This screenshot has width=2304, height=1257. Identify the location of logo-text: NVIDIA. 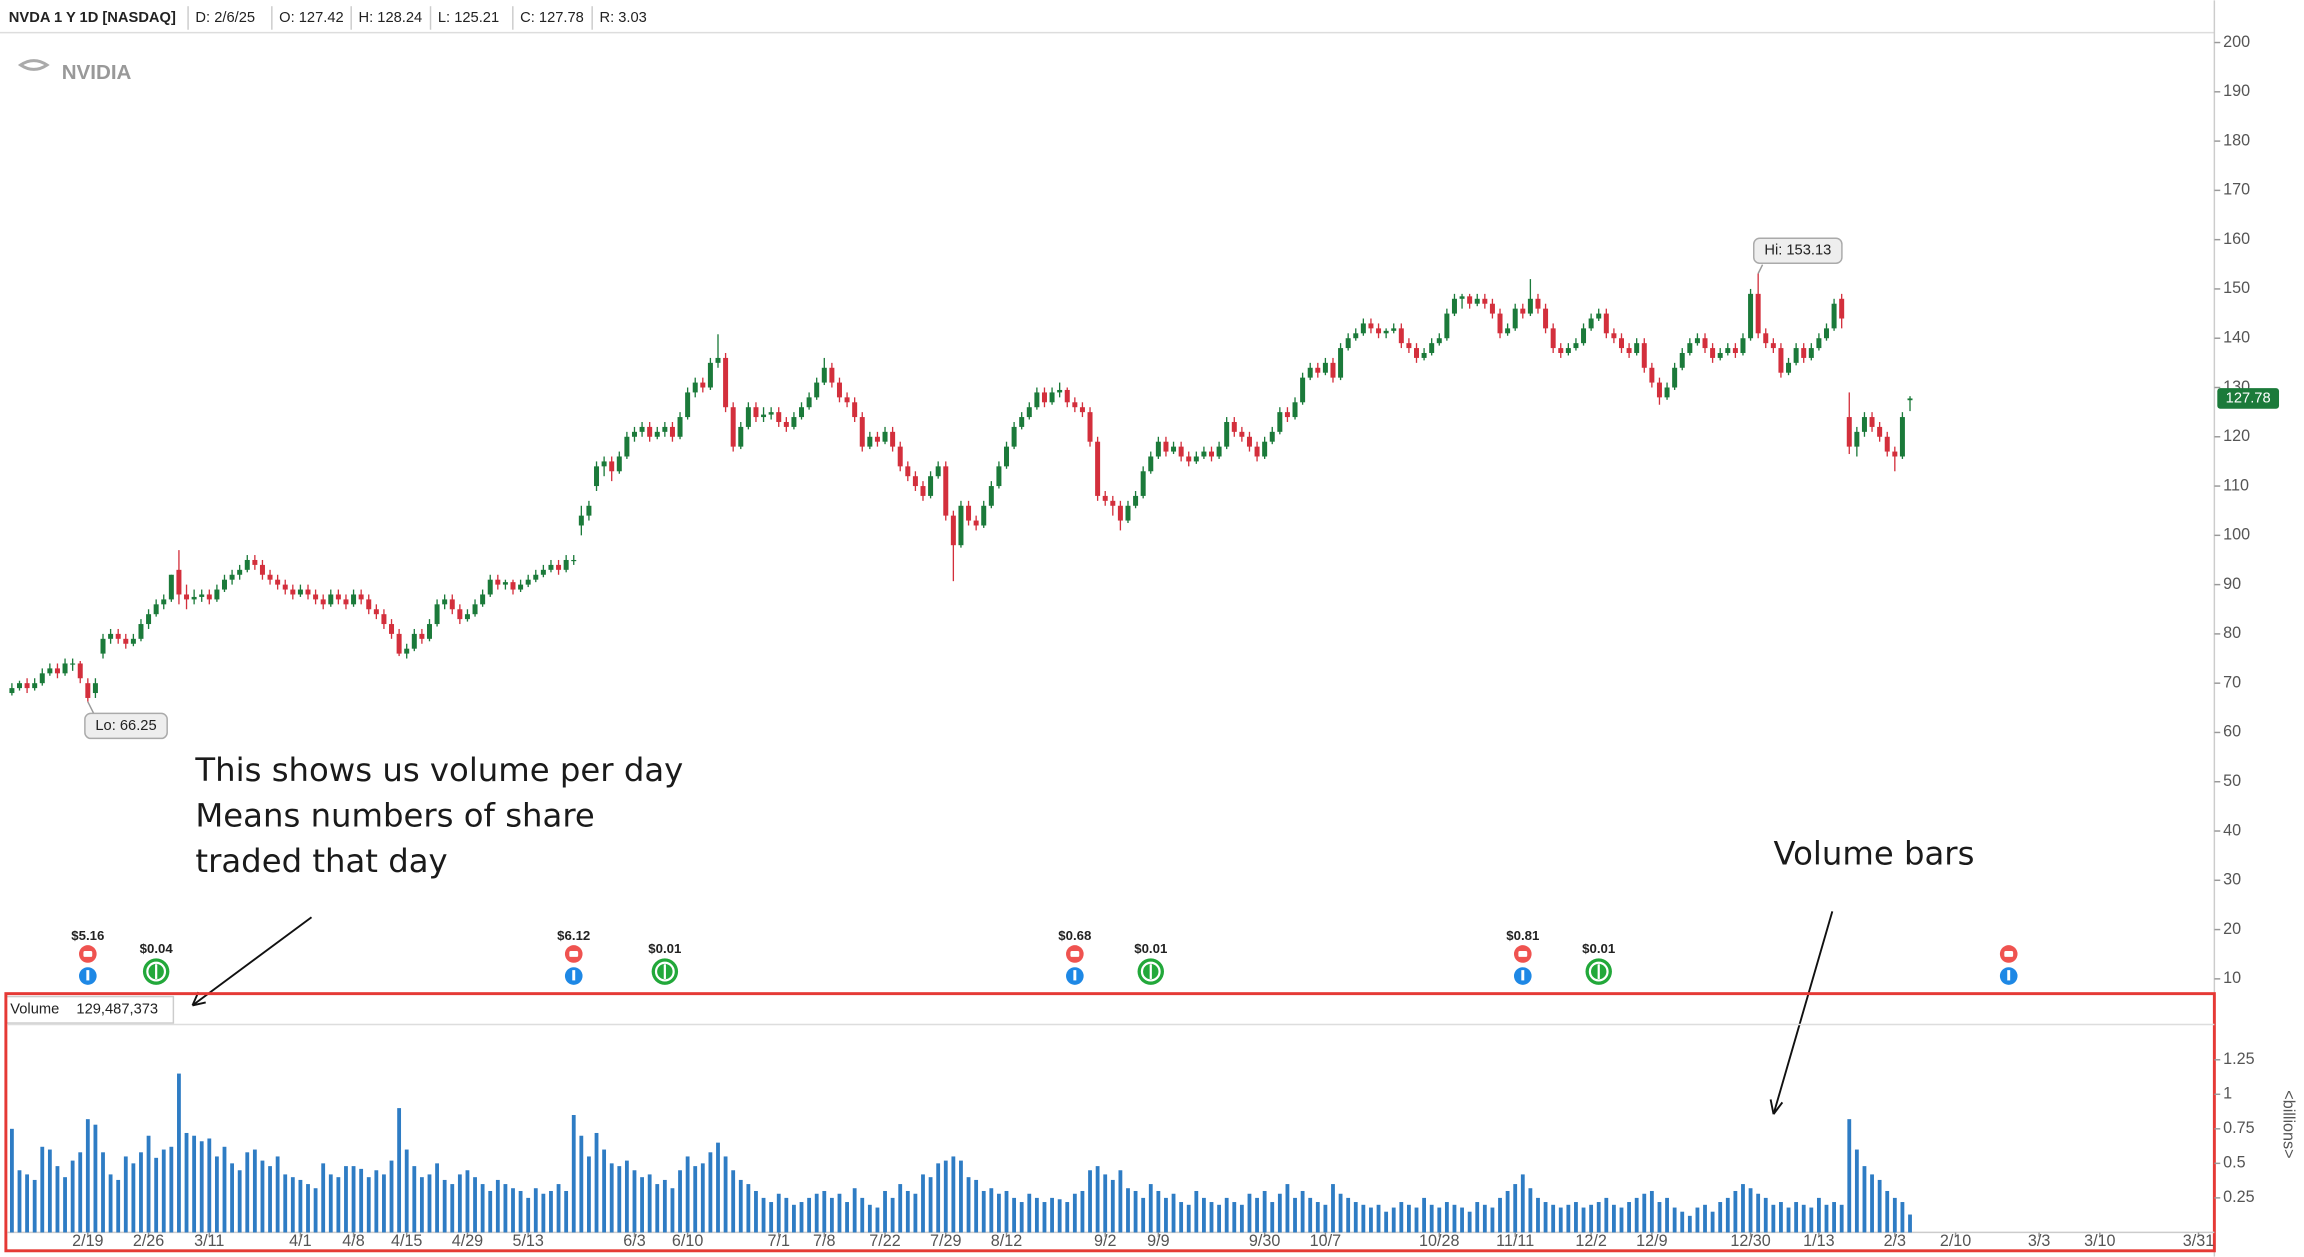
(97, 72).